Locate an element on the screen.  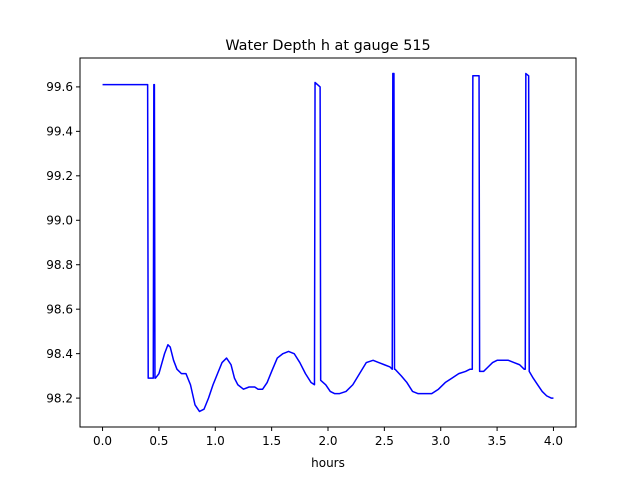
x-axis-label: hours is located at coordinates (328, 463).